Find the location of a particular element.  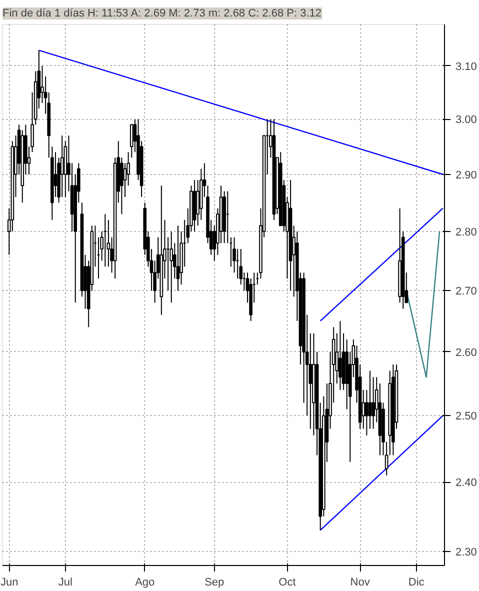

x-tick-label: Jun is located at coordinates (9, 582).